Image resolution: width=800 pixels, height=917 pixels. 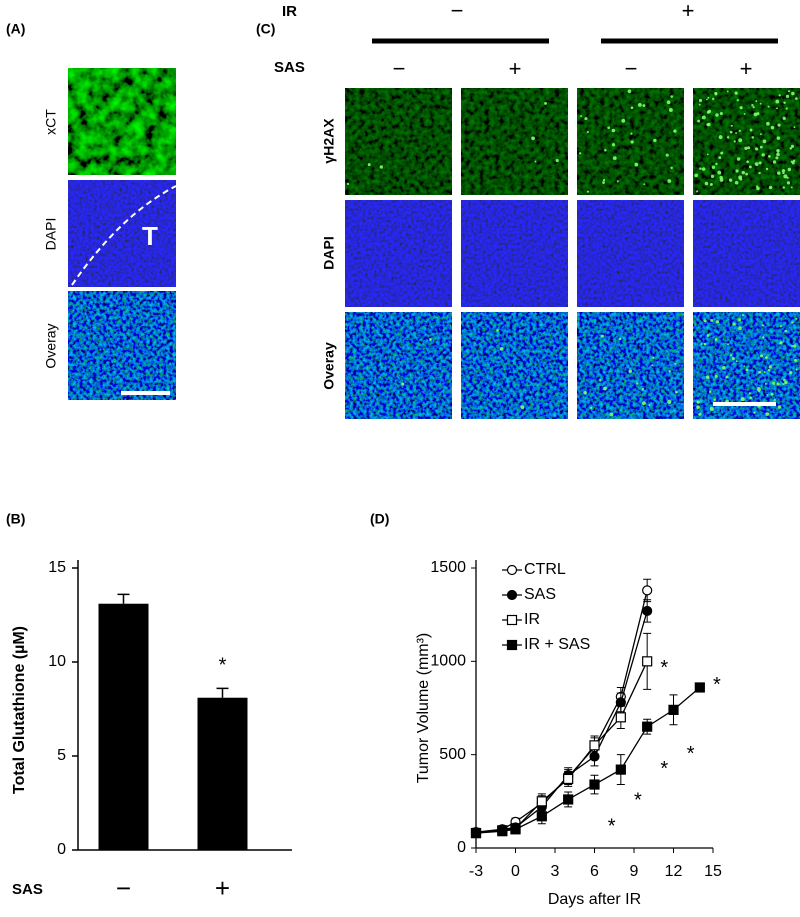 I want to click on panel-label: (B), so click(x=15, y=519).